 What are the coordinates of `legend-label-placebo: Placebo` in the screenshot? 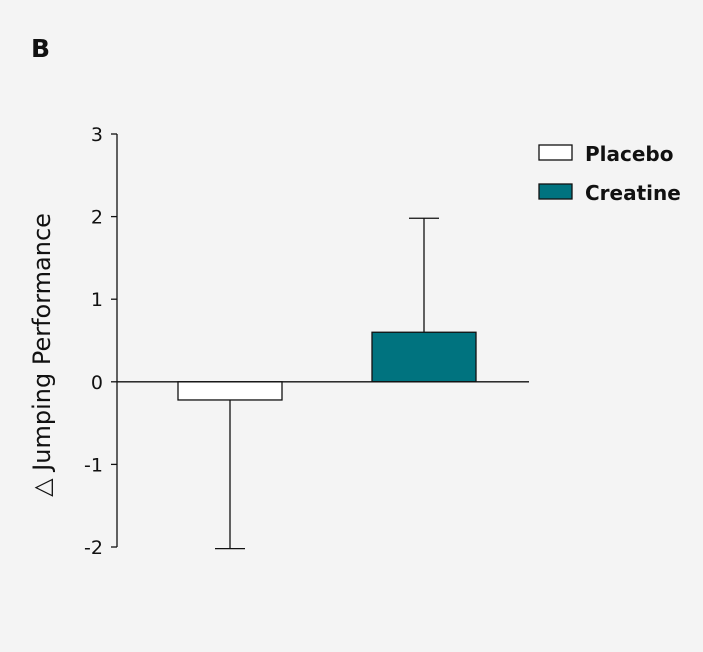 It's located at (629, 154).